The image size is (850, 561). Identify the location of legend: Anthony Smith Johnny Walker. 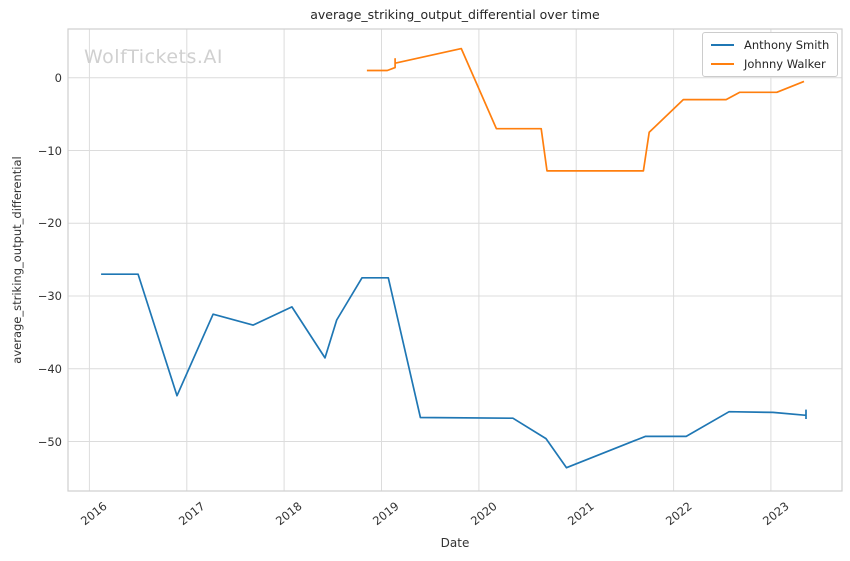
(770, 54).